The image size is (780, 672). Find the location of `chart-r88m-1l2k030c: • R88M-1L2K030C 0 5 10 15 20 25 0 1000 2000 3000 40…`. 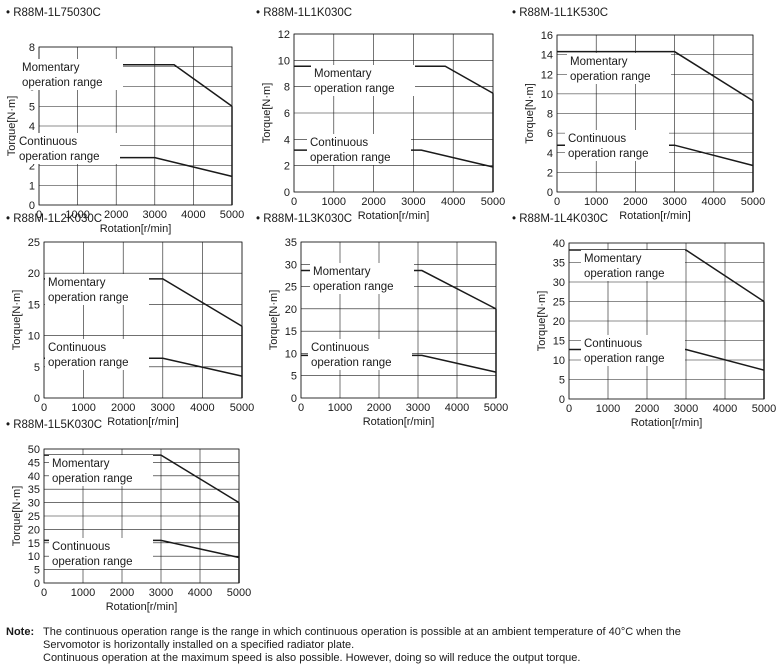

chart-r88m-1l2k030c: • R88M-1L2K030C 0 5 10 15 20 25 0 1000 2000 3000 40… is located at coordinates (130, 319).